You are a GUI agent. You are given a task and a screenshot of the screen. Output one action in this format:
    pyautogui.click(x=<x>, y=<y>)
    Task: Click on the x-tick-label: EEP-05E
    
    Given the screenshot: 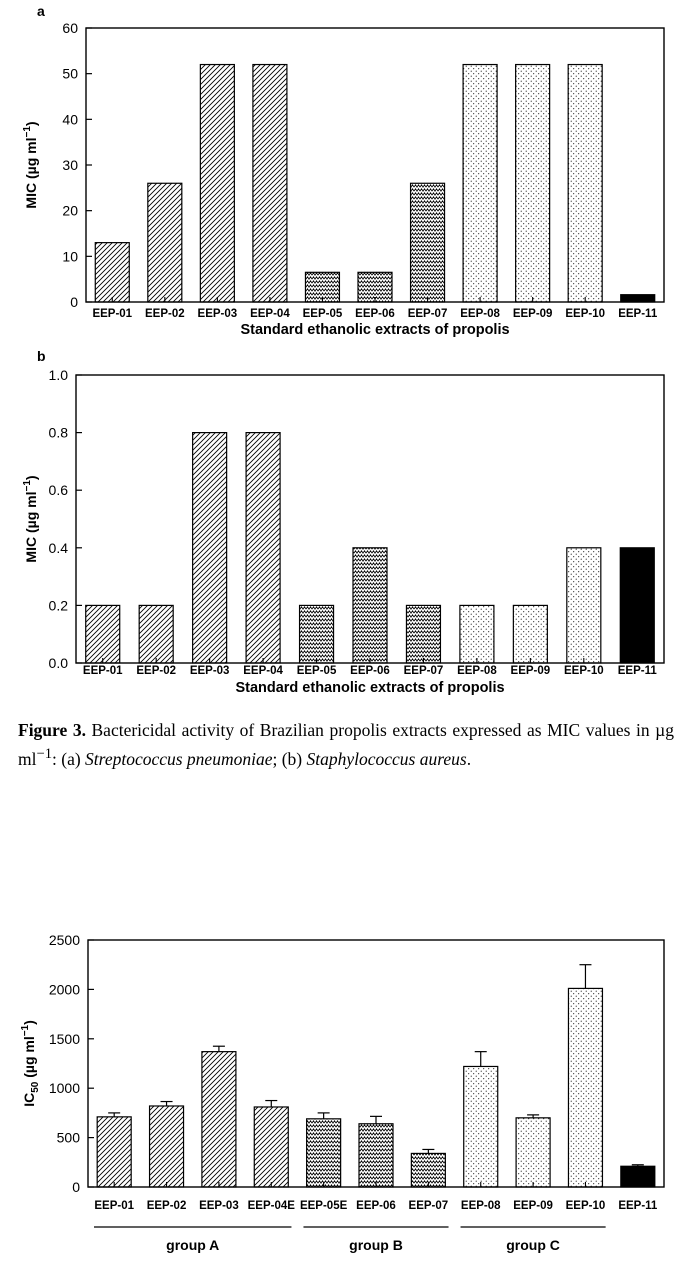 What is the action you would take?
    pyautogui.click(x=324, y=1206)
    